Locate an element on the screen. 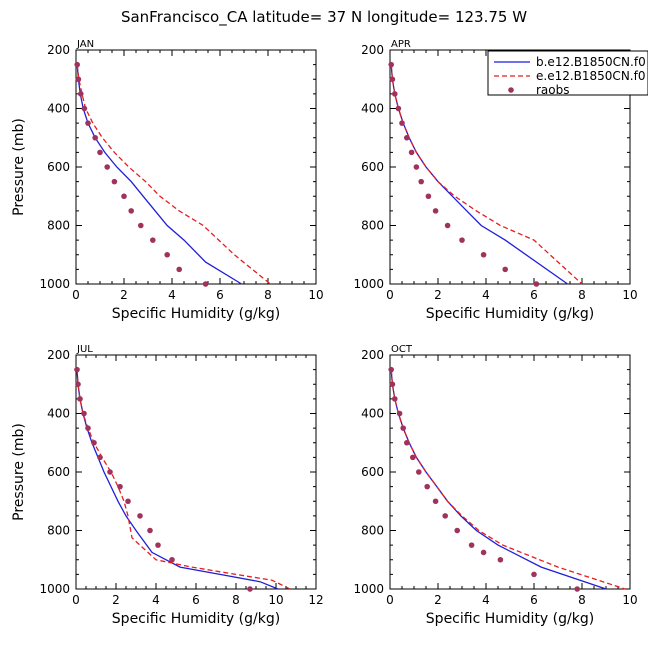 The image size is (648, 649). y-axis-label: Pressure (mb) is located at coordinates (19, 472).